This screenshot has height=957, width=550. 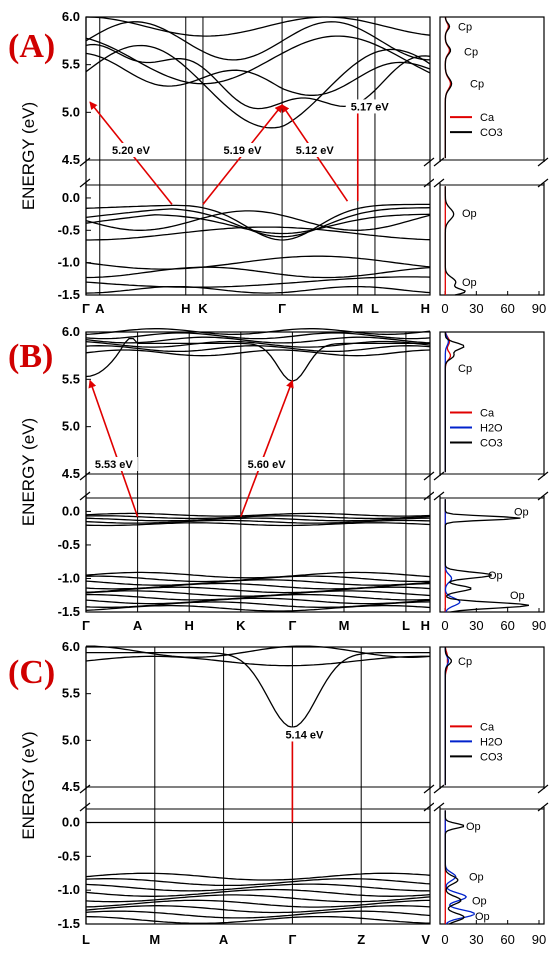 I want to click on kpoint-label: Z, so click(x=361, y=939).